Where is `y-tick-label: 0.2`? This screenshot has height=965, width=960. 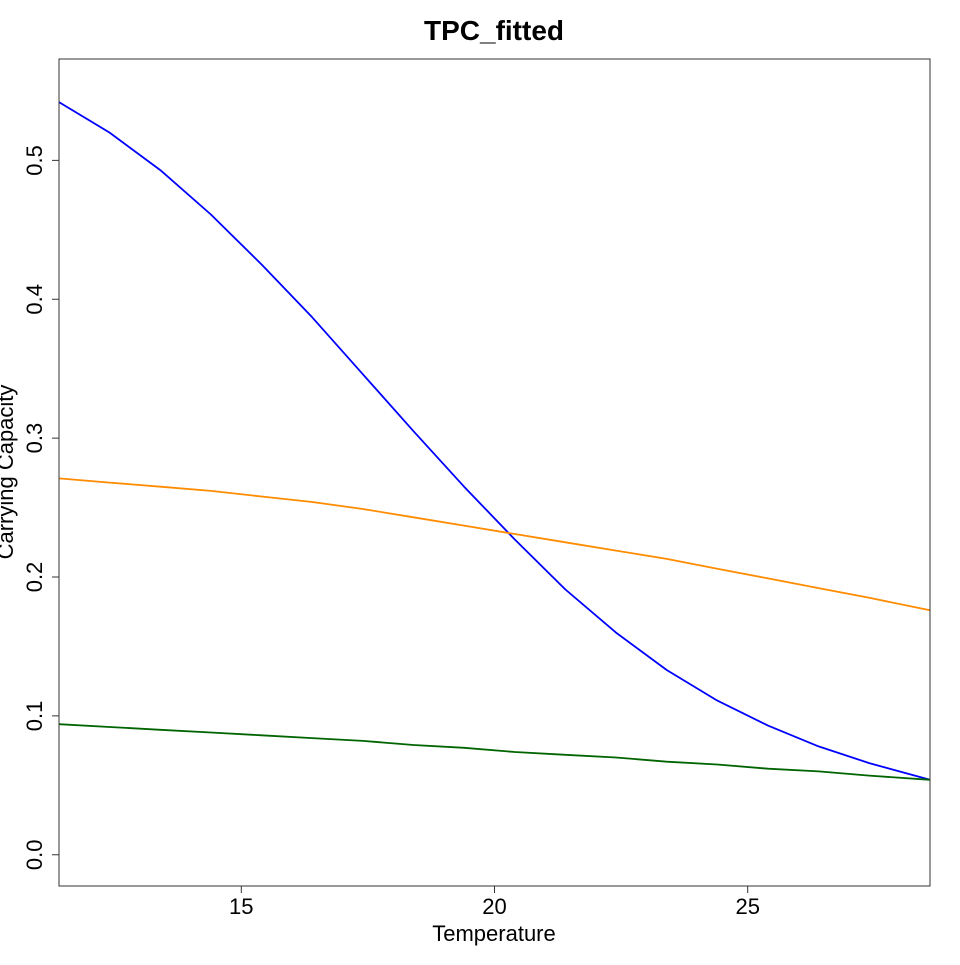
y-tick-label: 0.2 is located at coordinates (34, 577).